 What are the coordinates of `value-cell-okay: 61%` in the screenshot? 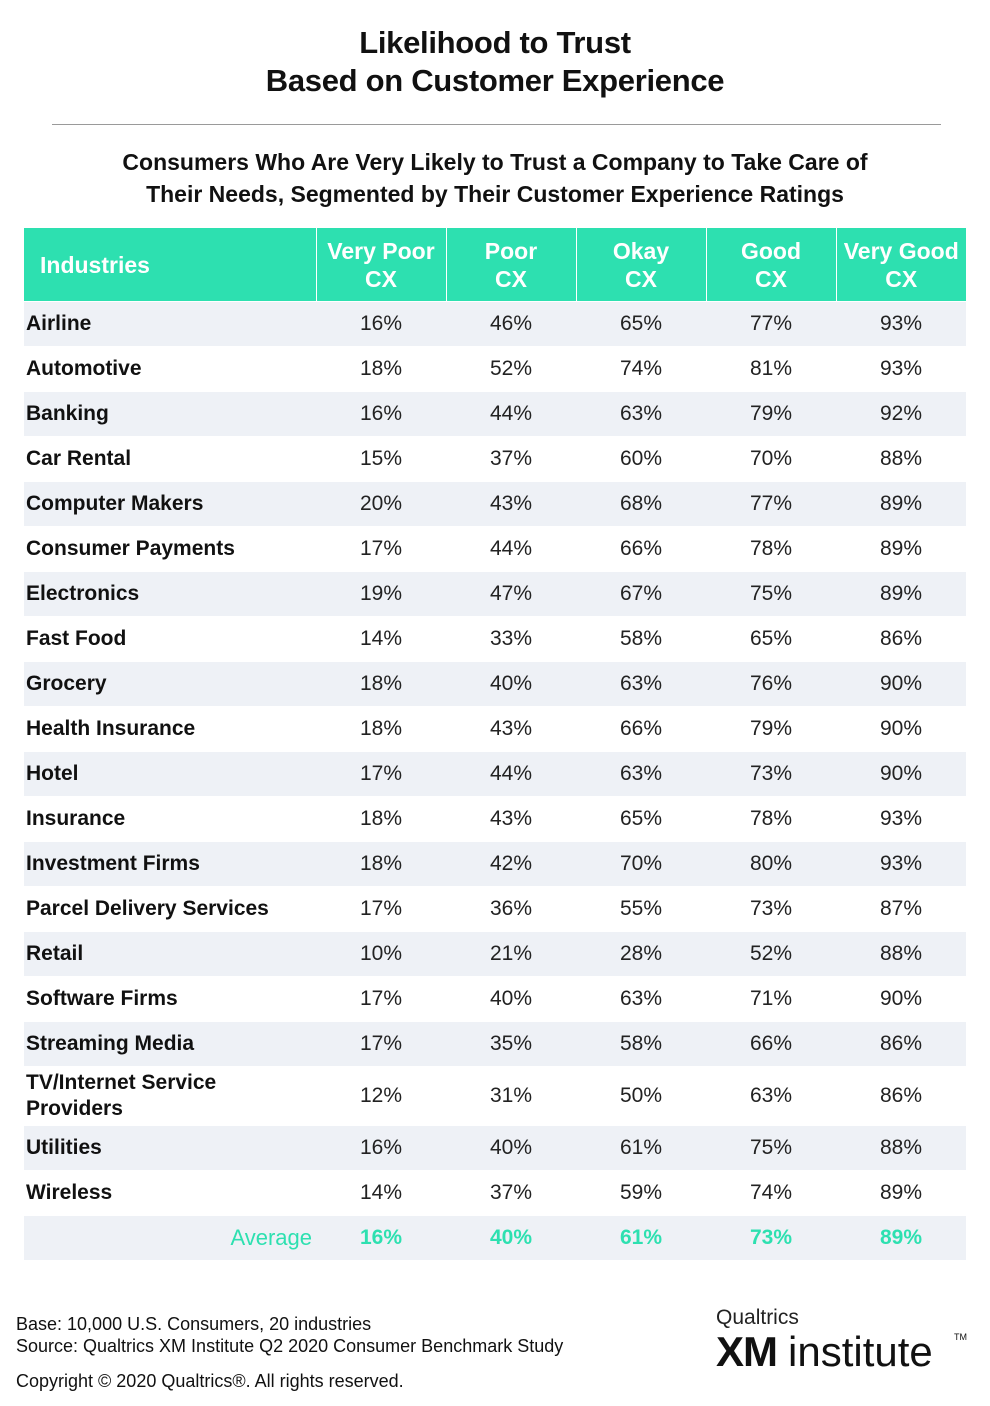 It's located at (641, 1148).